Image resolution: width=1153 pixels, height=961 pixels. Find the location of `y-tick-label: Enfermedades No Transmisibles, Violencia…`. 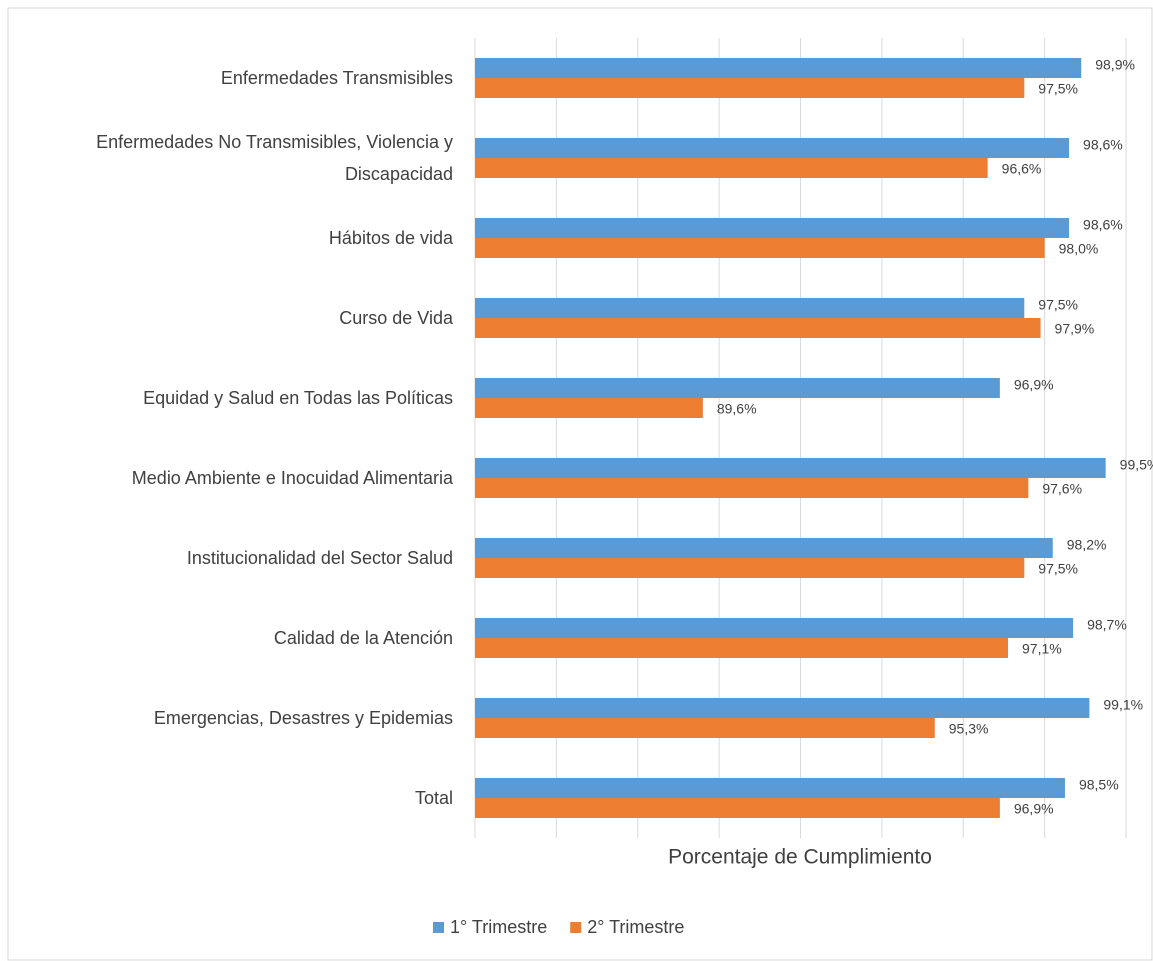

y-tick-label: Enfermedades No Transmisibles, Violencia… is located at coordinates (274, 158).